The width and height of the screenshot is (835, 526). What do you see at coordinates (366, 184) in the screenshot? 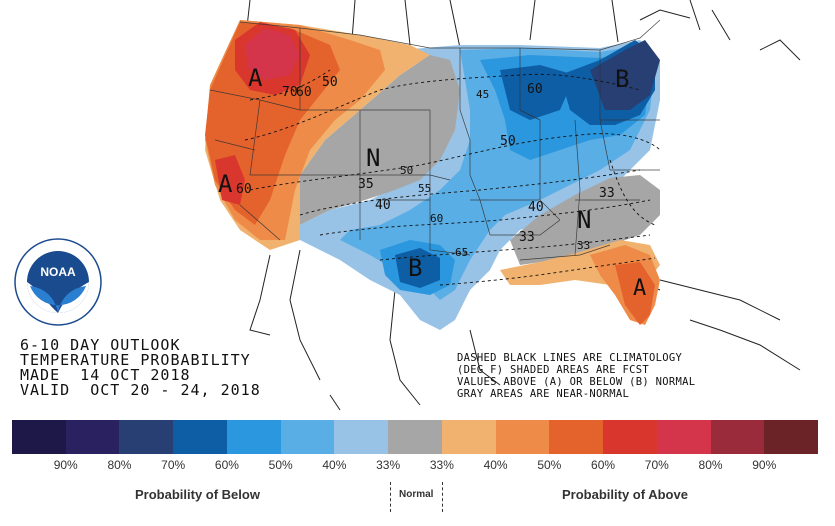
I see `contour-label: 35` at bounding box center [366, 184].